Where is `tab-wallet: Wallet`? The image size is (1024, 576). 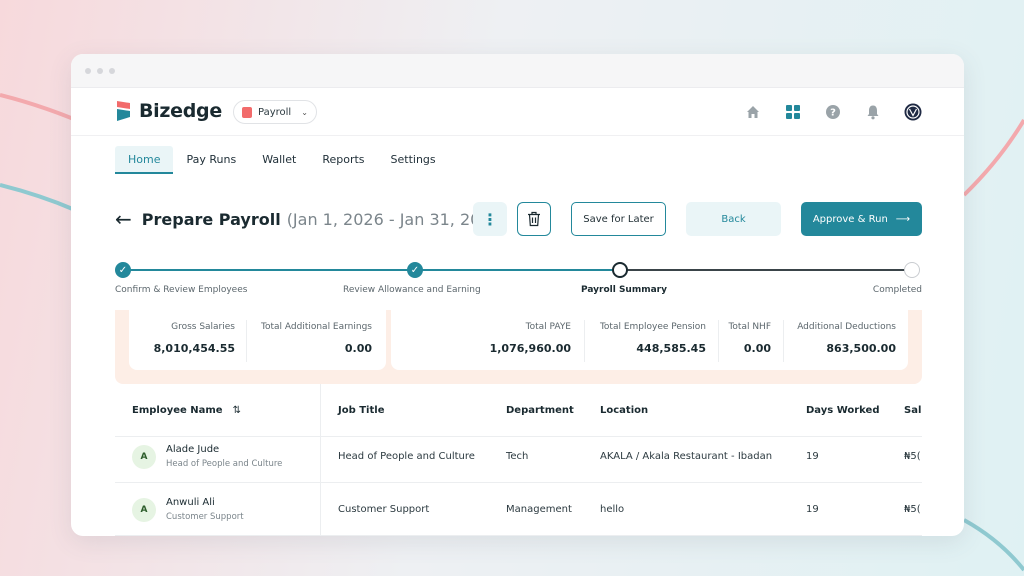
tab-wallet: Wallet is located at coordinates (279, 159).